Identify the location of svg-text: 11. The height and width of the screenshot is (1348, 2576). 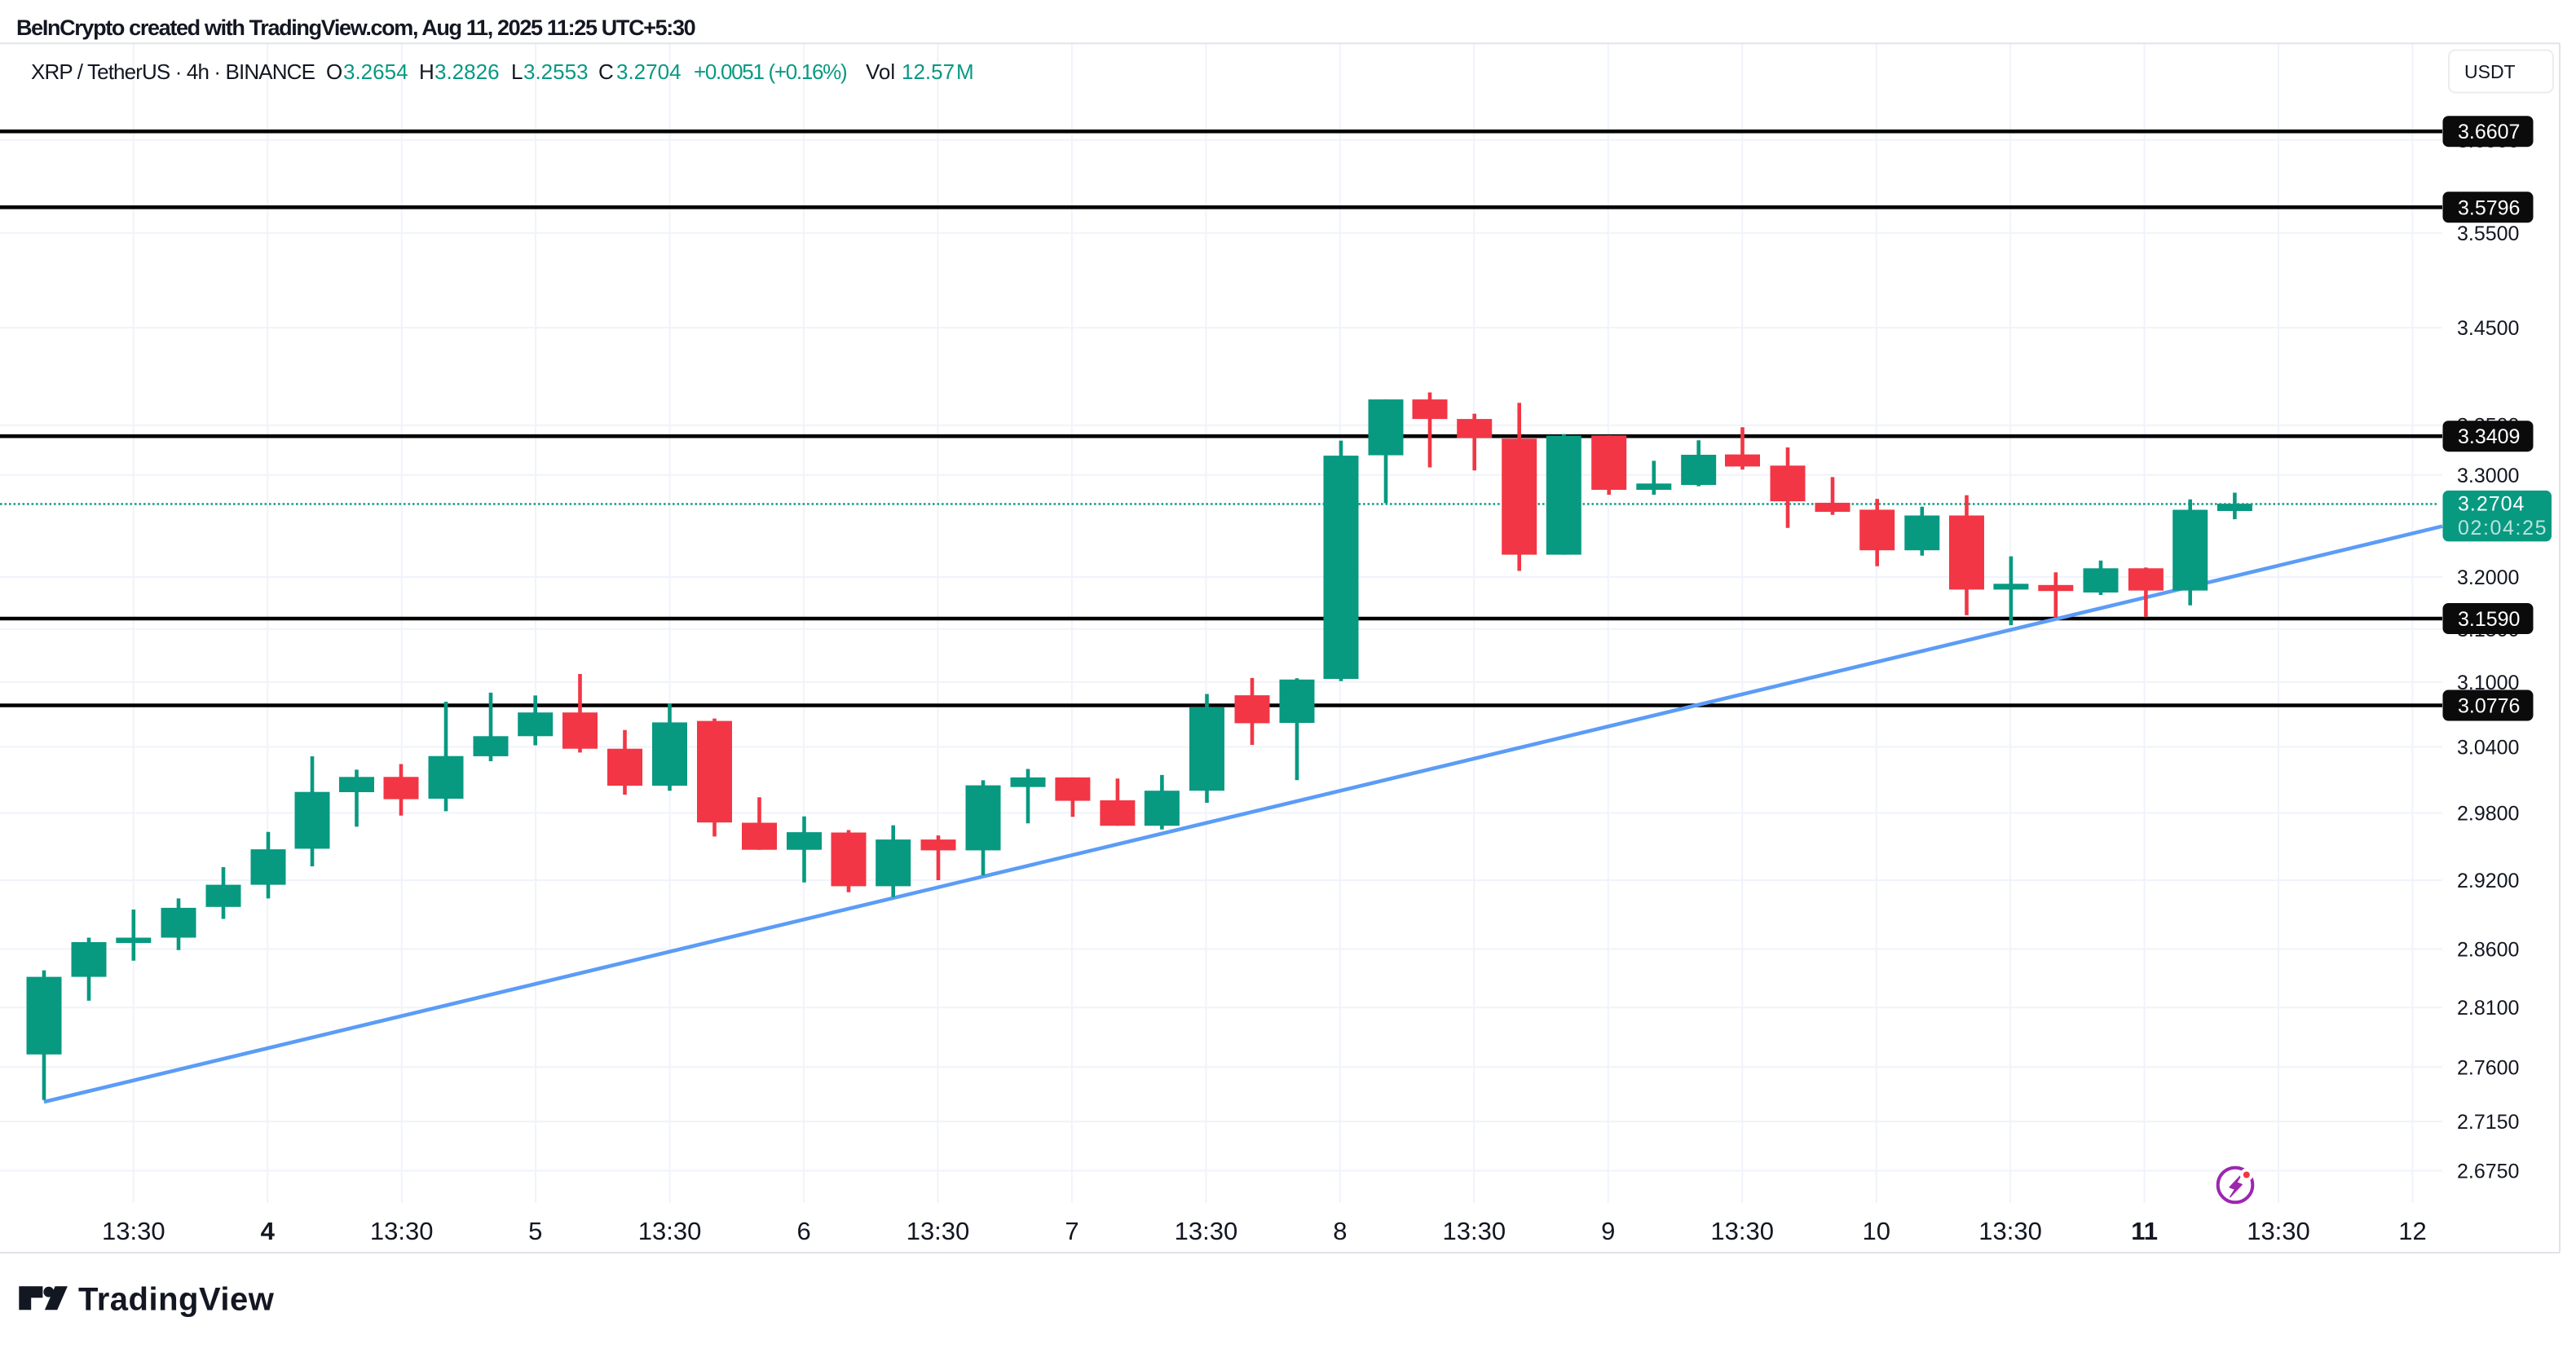
(2144, 1231).